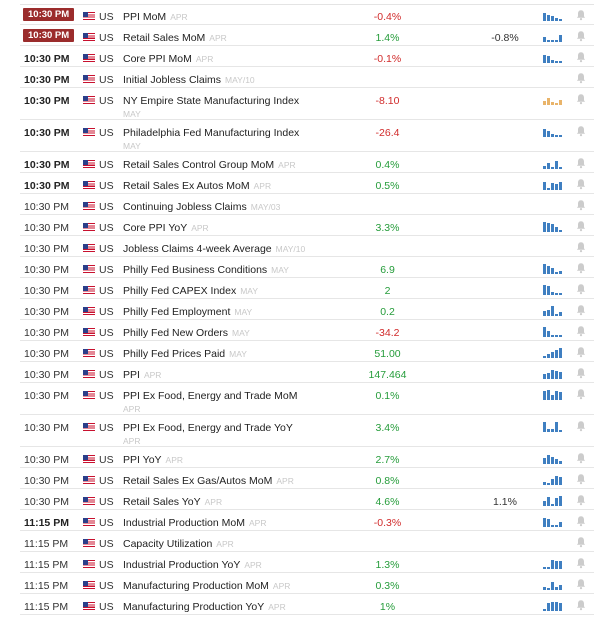 Image resolution: width=602 pixels, height=622 pixels. I want to click on event-name: Philly Fed New Orders MAY, so click(186, 333).